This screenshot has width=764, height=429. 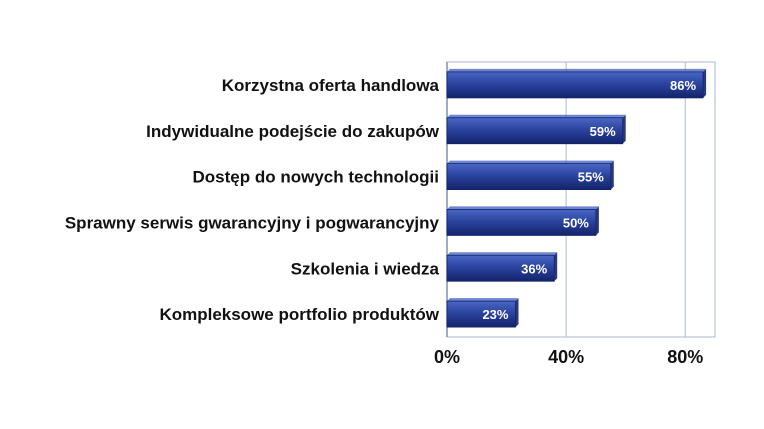 What do you see at coordinates (683, 85) in the screenshot?
I see `bar-value-label: 86%` at bounding box center [683, 85].